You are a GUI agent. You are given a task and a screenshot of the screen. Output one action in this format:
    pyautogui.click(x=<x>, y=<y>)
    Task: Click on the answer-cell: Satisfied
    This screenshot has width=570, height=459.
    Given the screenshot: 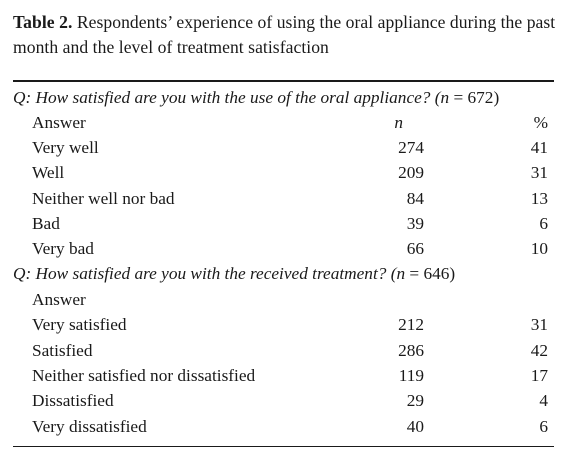 What is the action you would take?
    pyautogui.click(x=62, y=350)
    